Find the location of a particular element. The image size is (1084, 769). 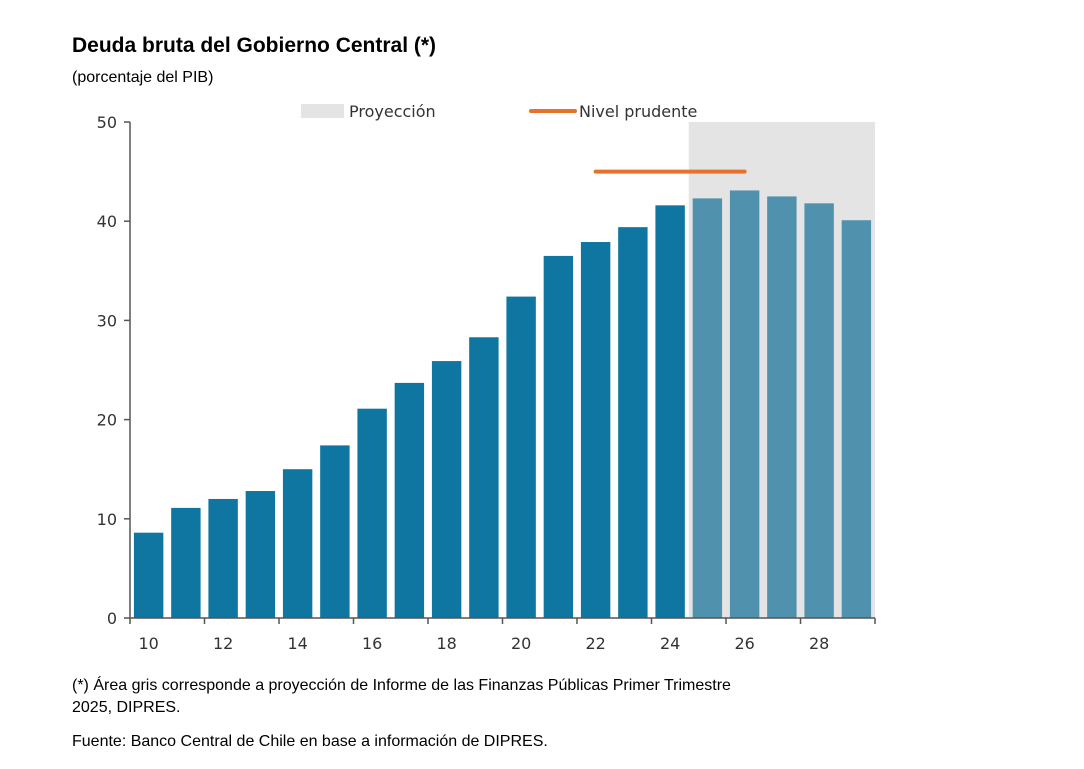

x-tick-label: 26 is located at coordinates (744, 643).